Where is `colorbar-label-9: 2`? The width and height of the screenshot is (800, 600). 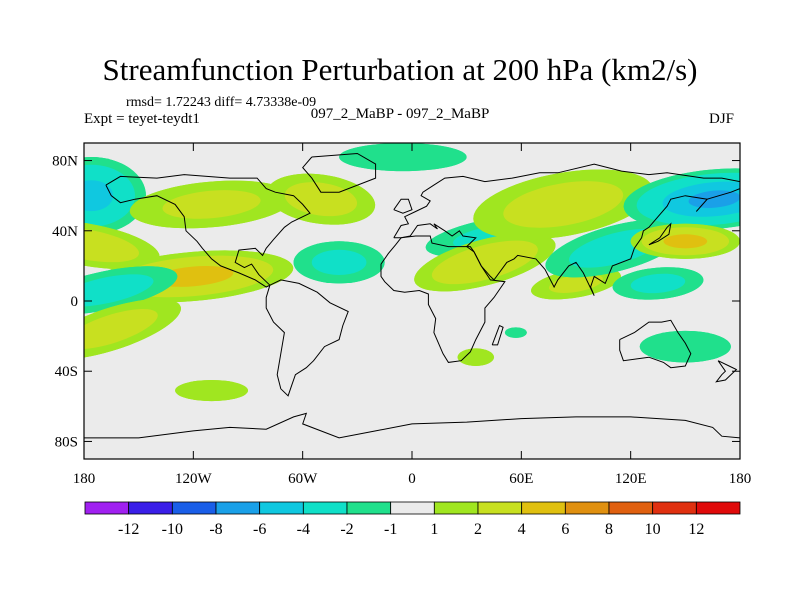
colorbar-label-9: 2 is located at coordinates (478, 529).